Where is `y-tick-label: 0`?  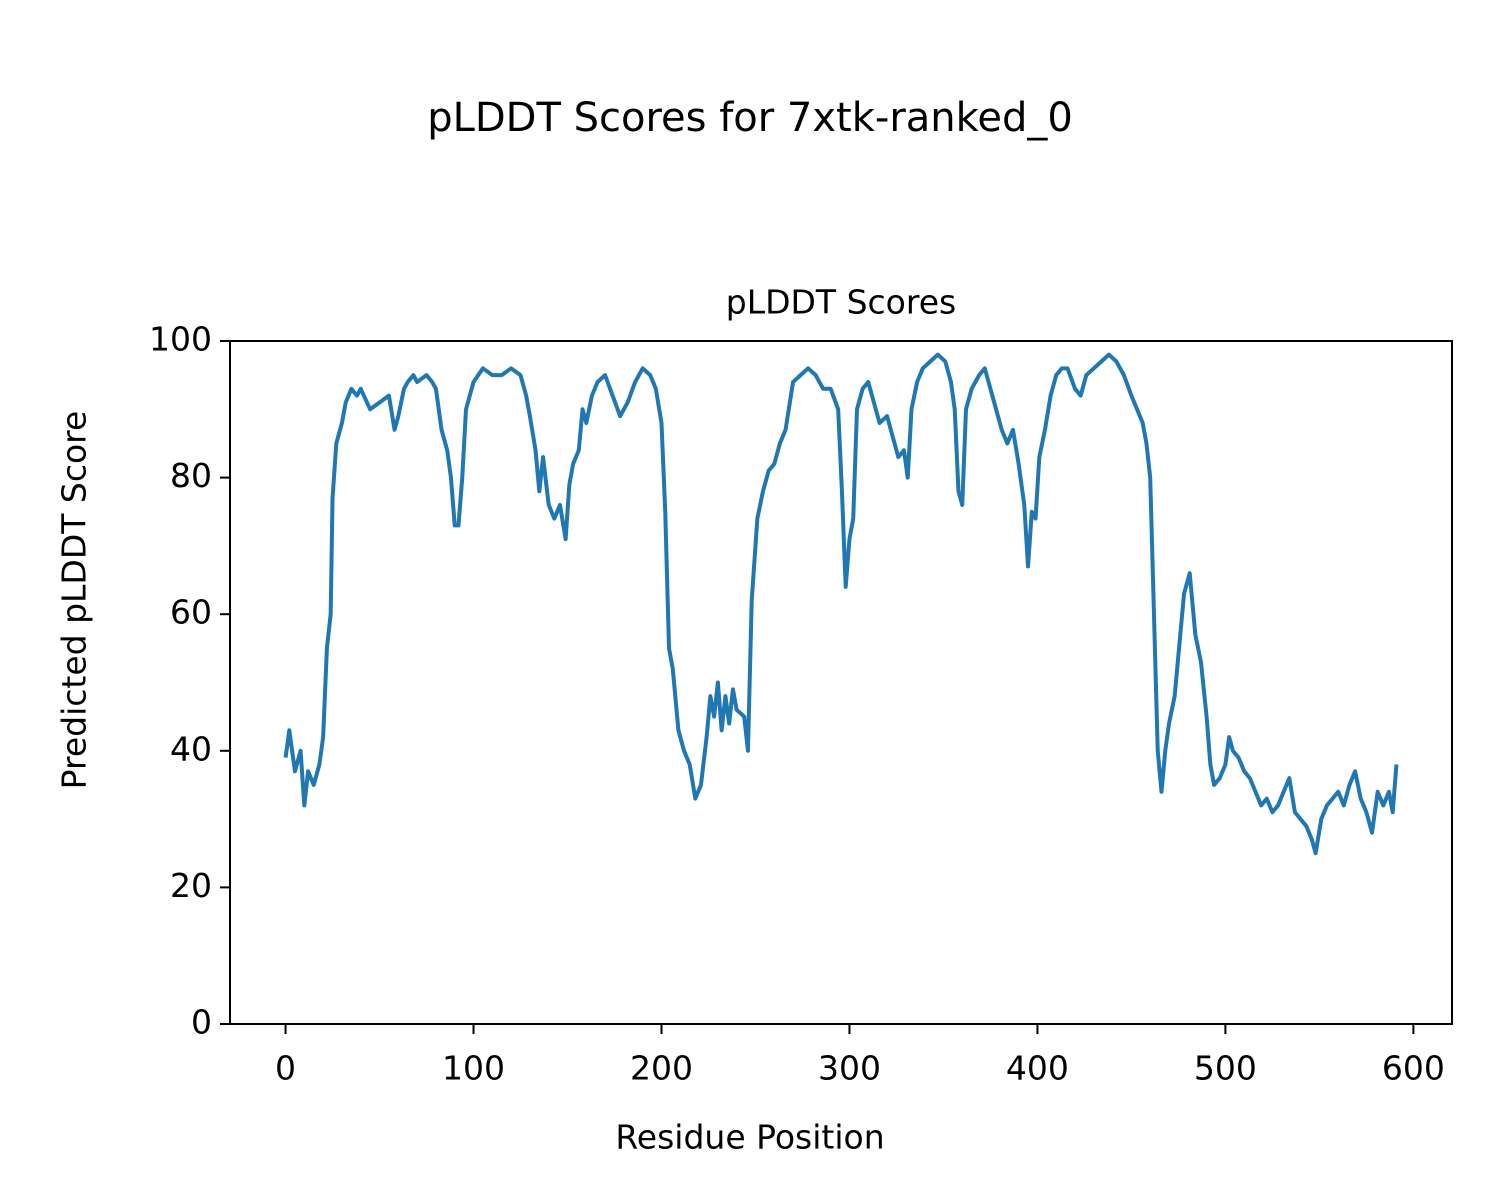
y-tick-label: 0 is located at coordinates (201, 1022).